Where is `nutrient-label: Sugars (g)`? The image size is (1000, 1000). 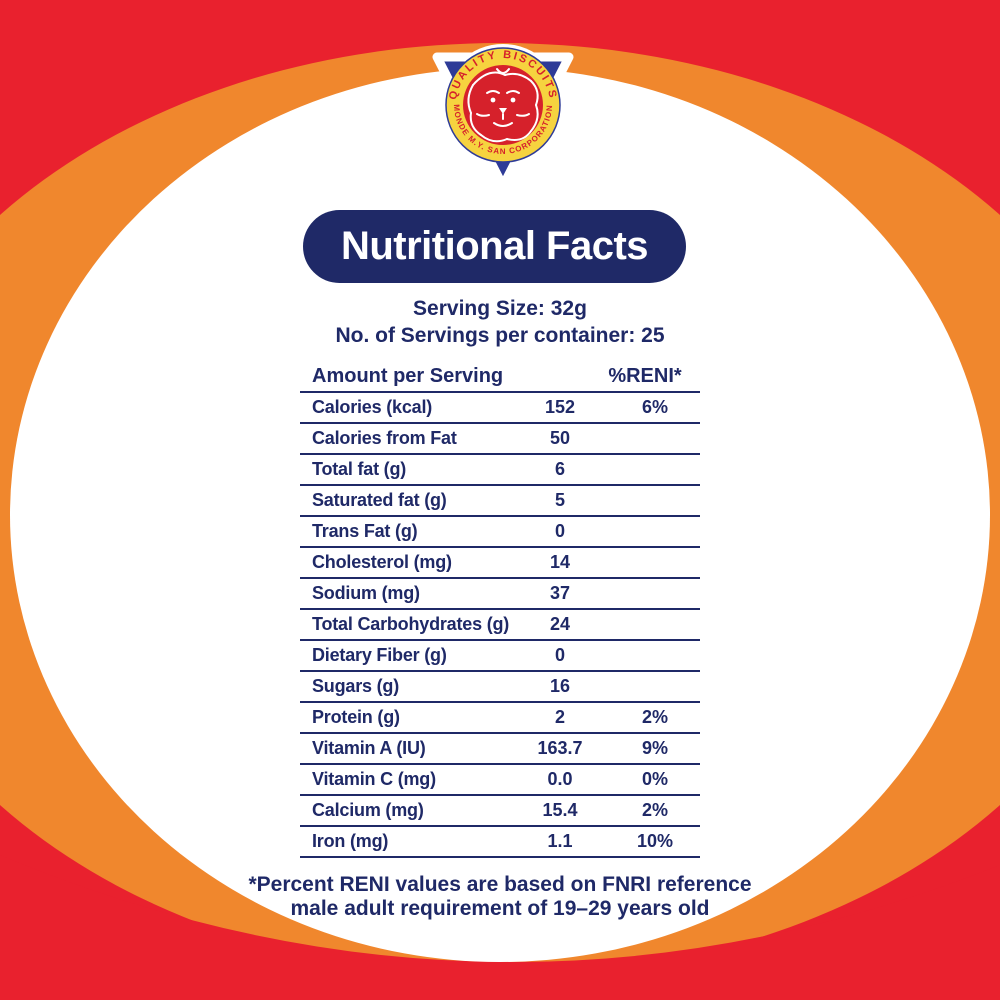 nutrient-label: Sugars (g) is located at coordinates (356, 686).